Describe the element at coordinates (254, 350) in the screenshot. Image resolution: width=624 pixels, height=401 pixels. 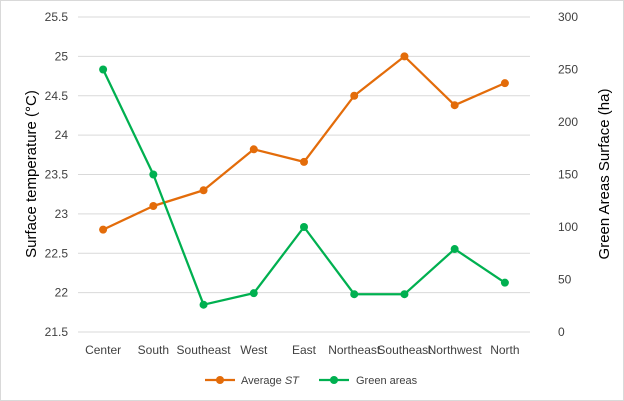
I see `x-tick-label: West` at that location.